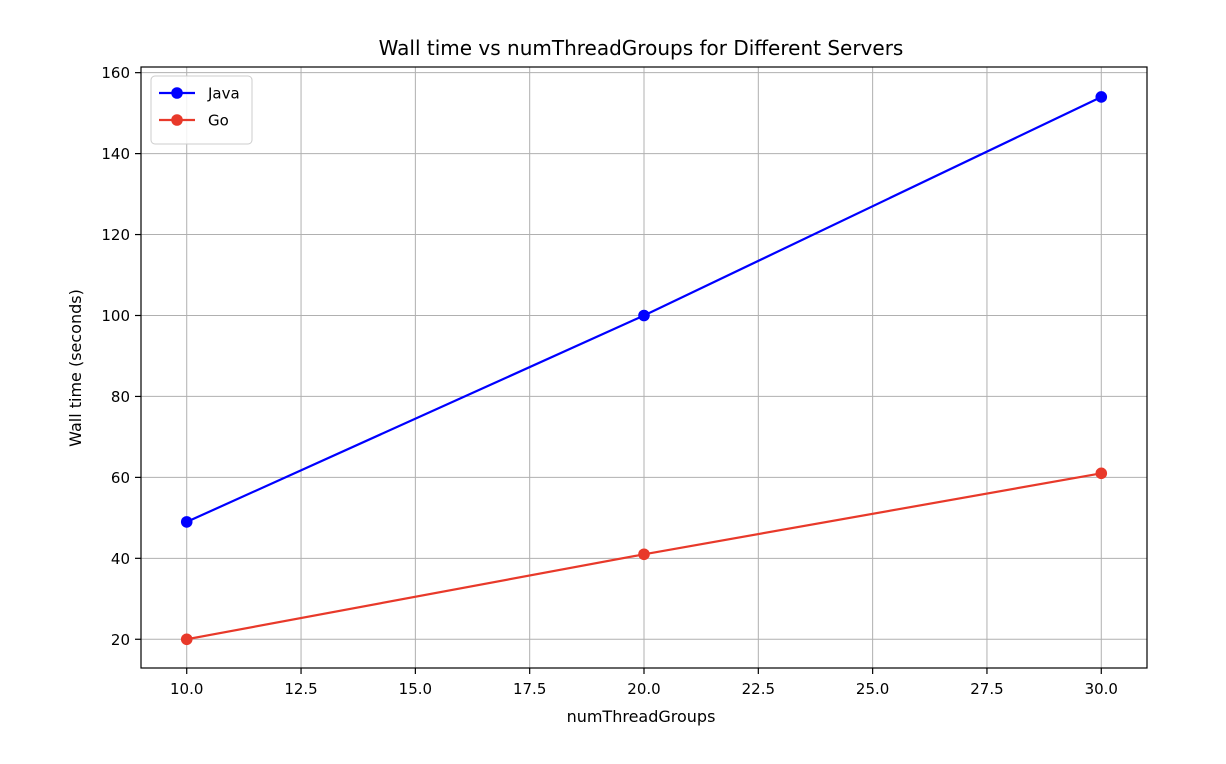 This screenshot has width=1226, height=764. I want to click on y-tick-label: 160, so click(115, 73).